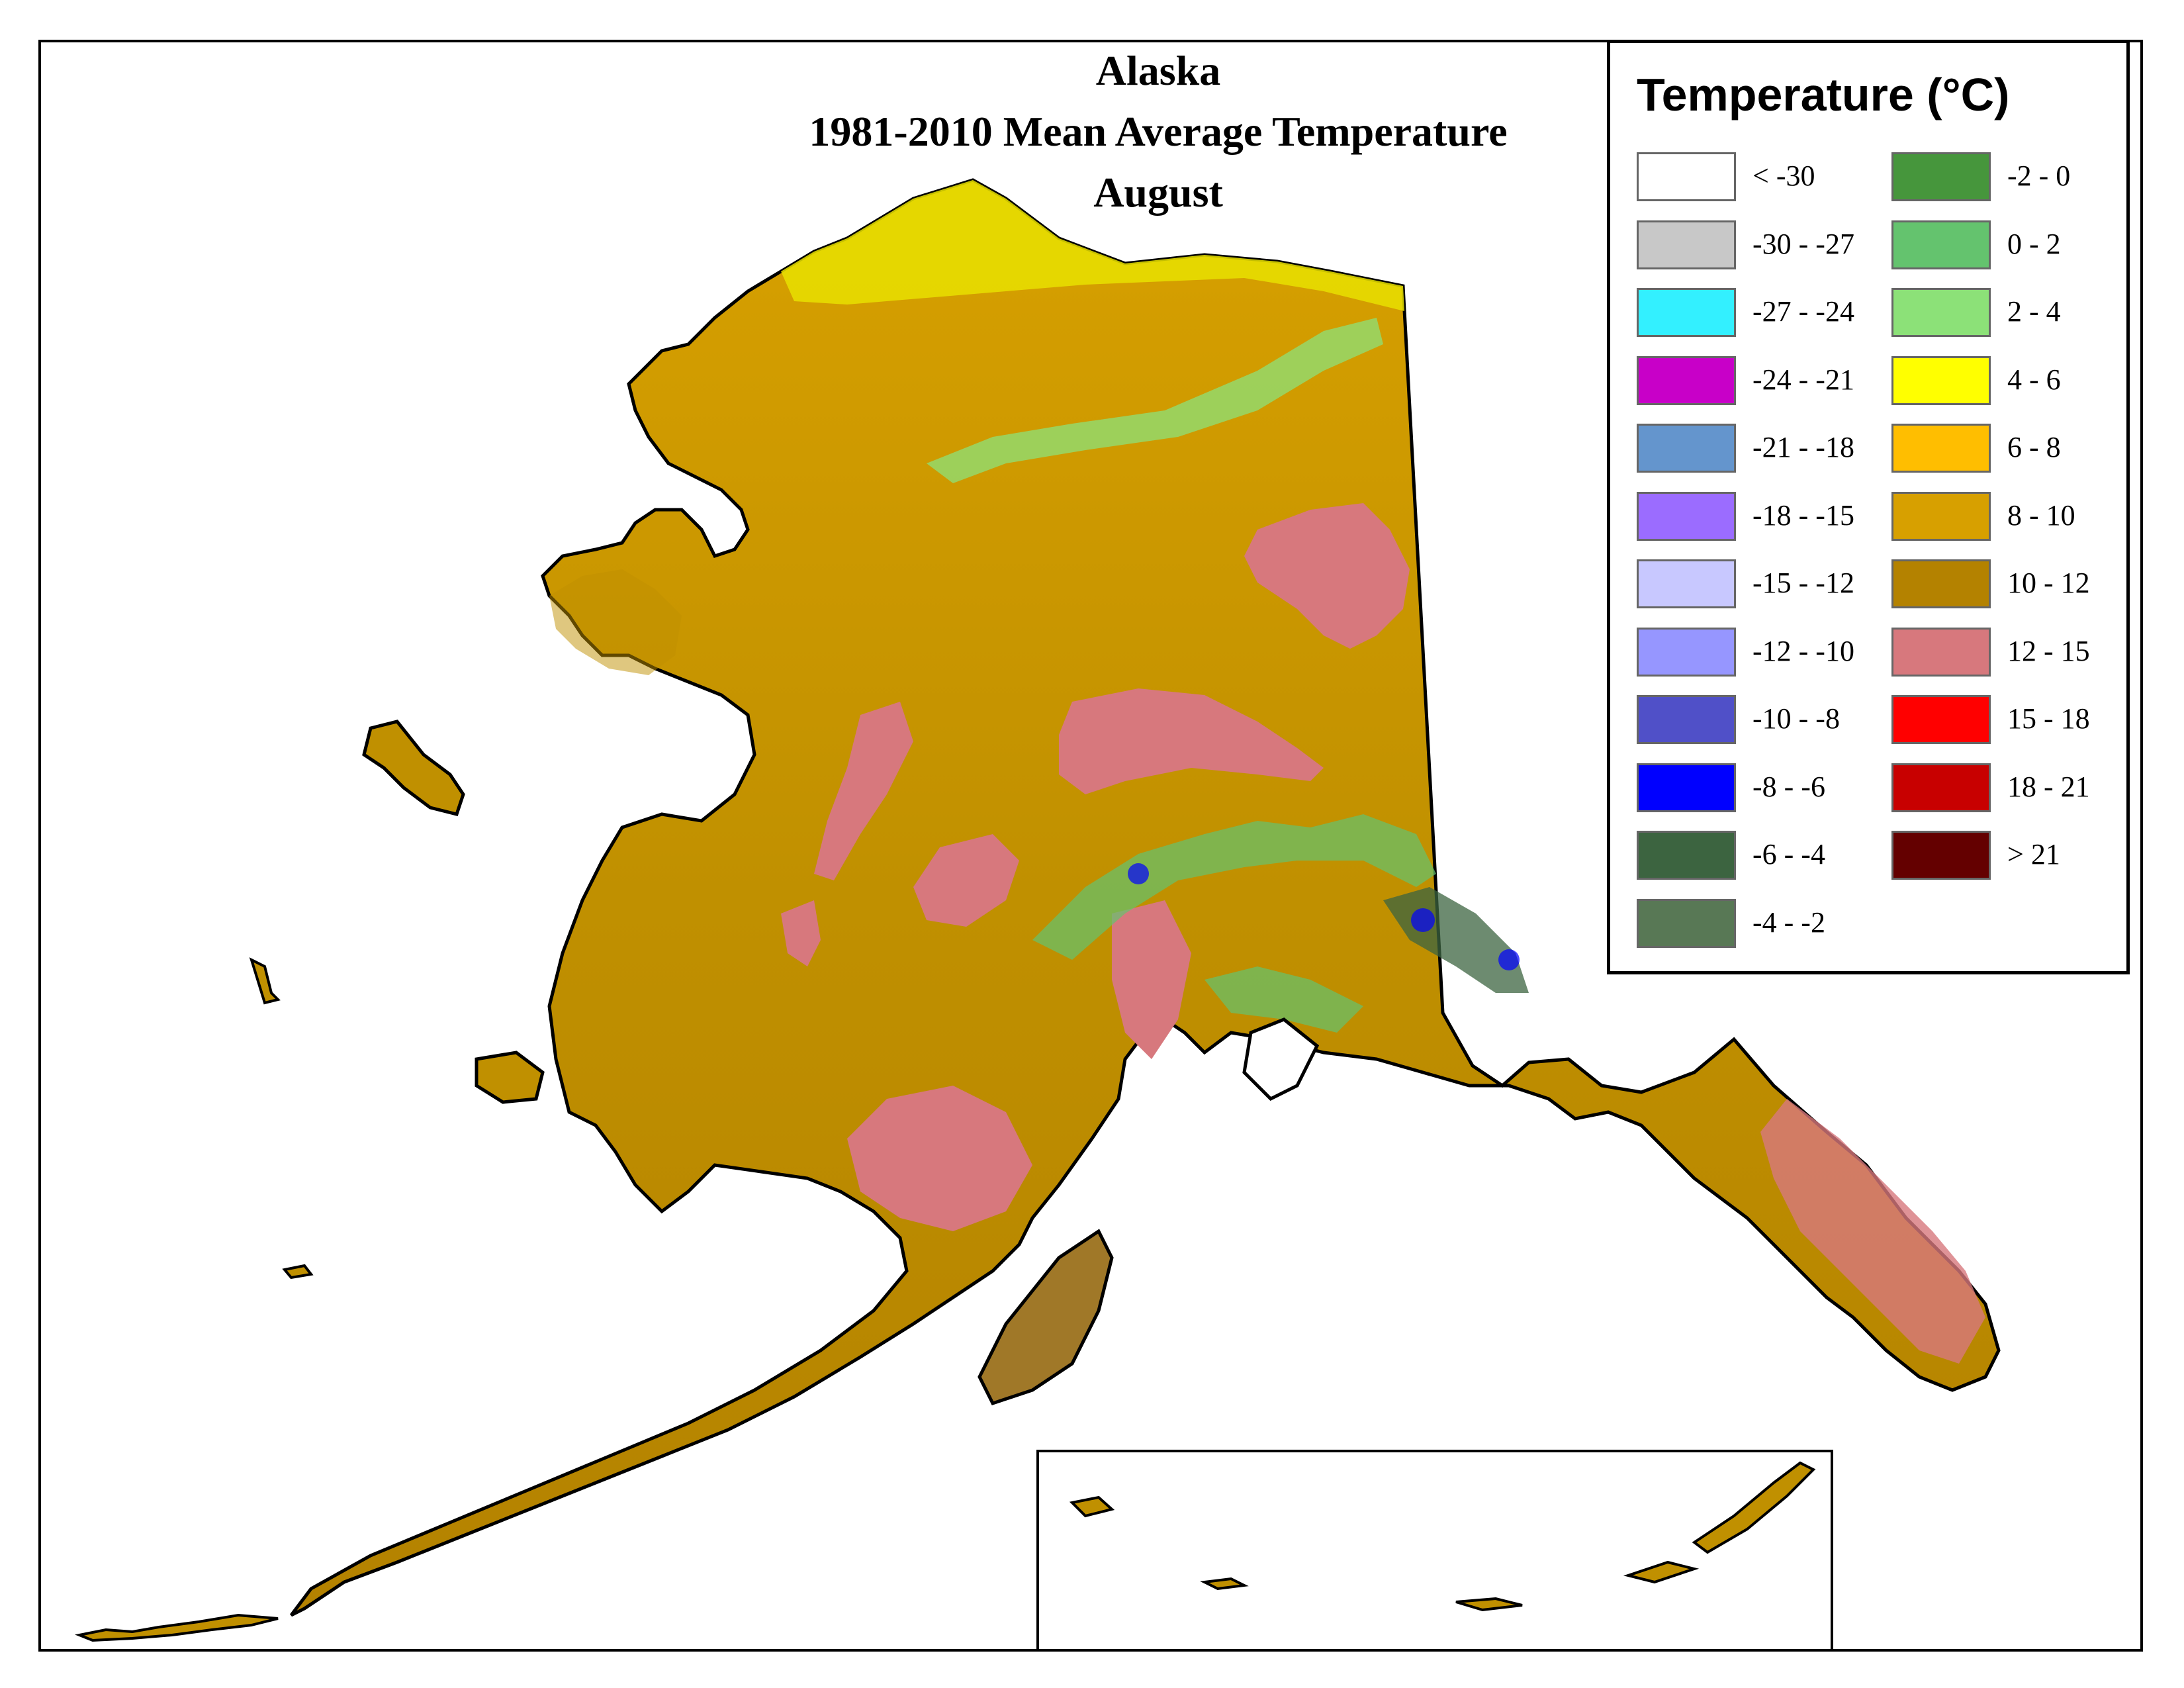  What do you see at coordinates (2033, 854) in the screenshot?
I see `legend-label: > 21` at bounding box center [2033, 854].